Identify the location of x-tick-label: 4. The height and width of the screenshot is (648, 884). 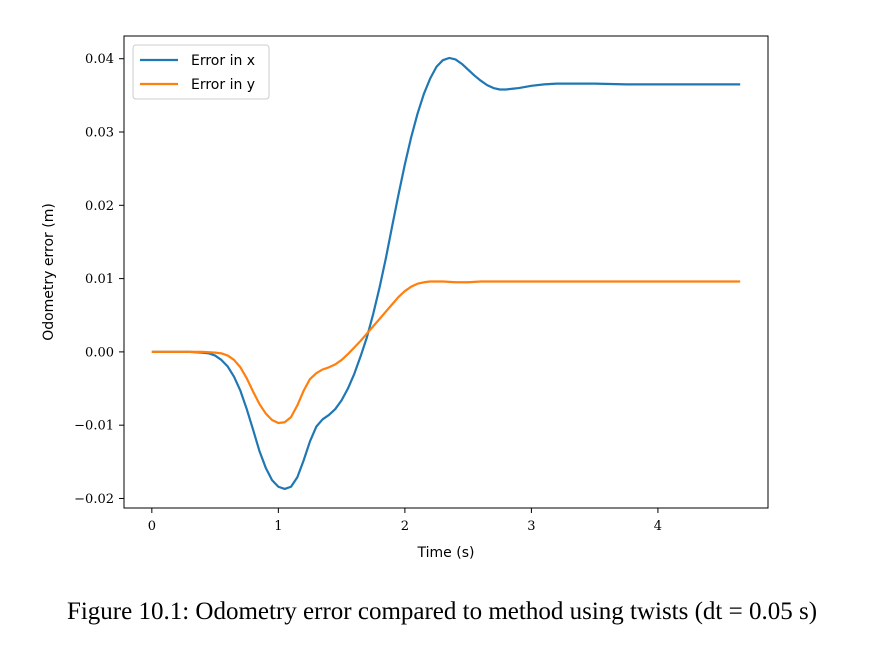
(658, 526).